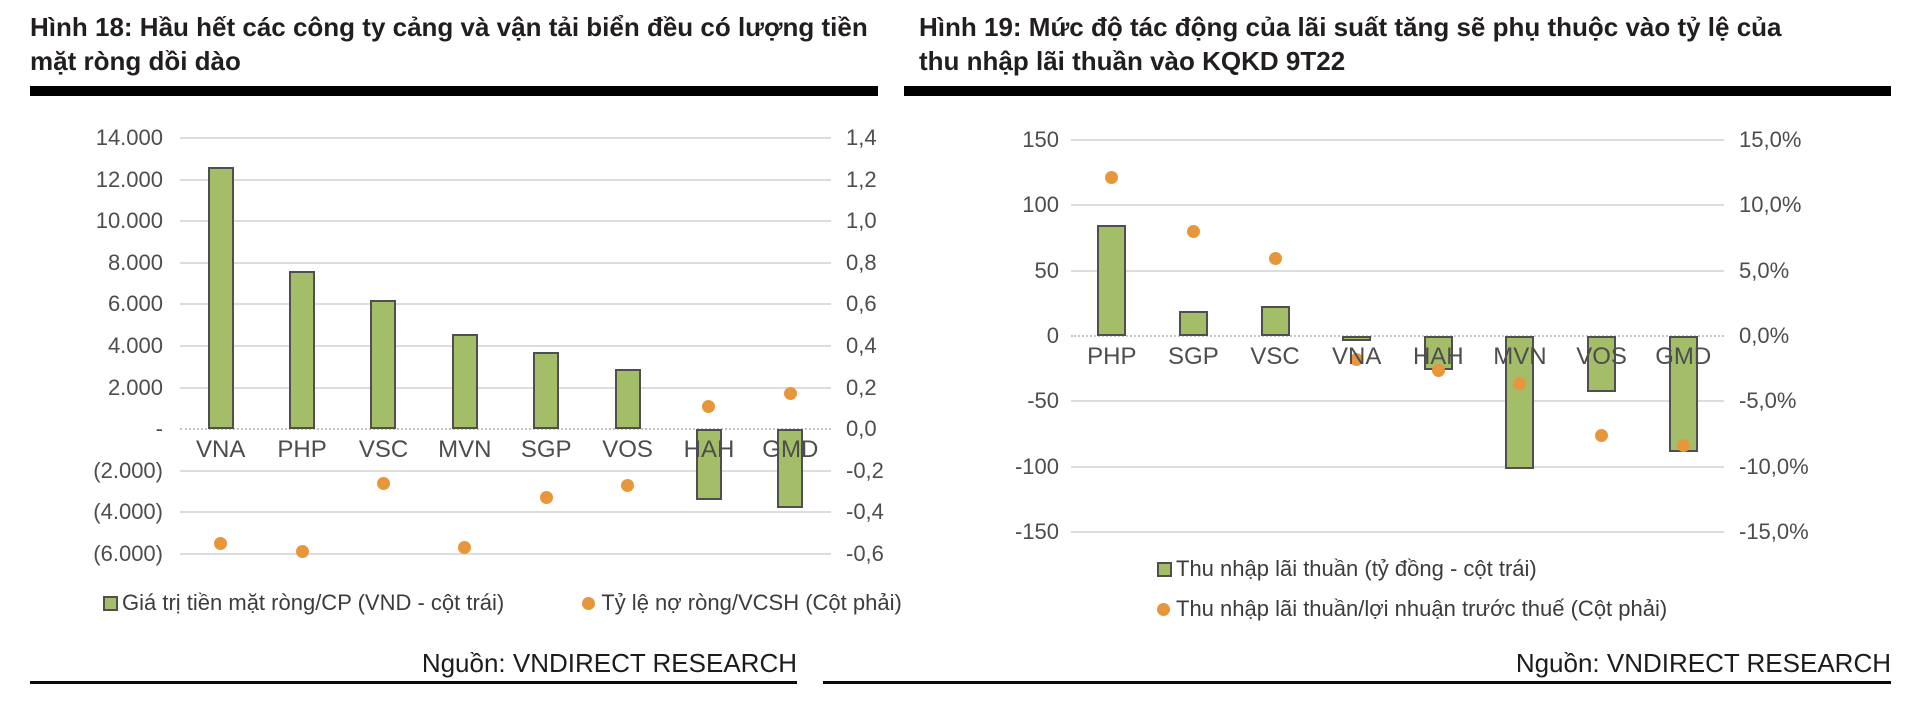  What do you see at coordinates (1132, 61) in the screenshot?
I see `figure-19-title-line2: thu nhập lãi thuần vào KQKD 9T22` at bounding box center [1132, 61].